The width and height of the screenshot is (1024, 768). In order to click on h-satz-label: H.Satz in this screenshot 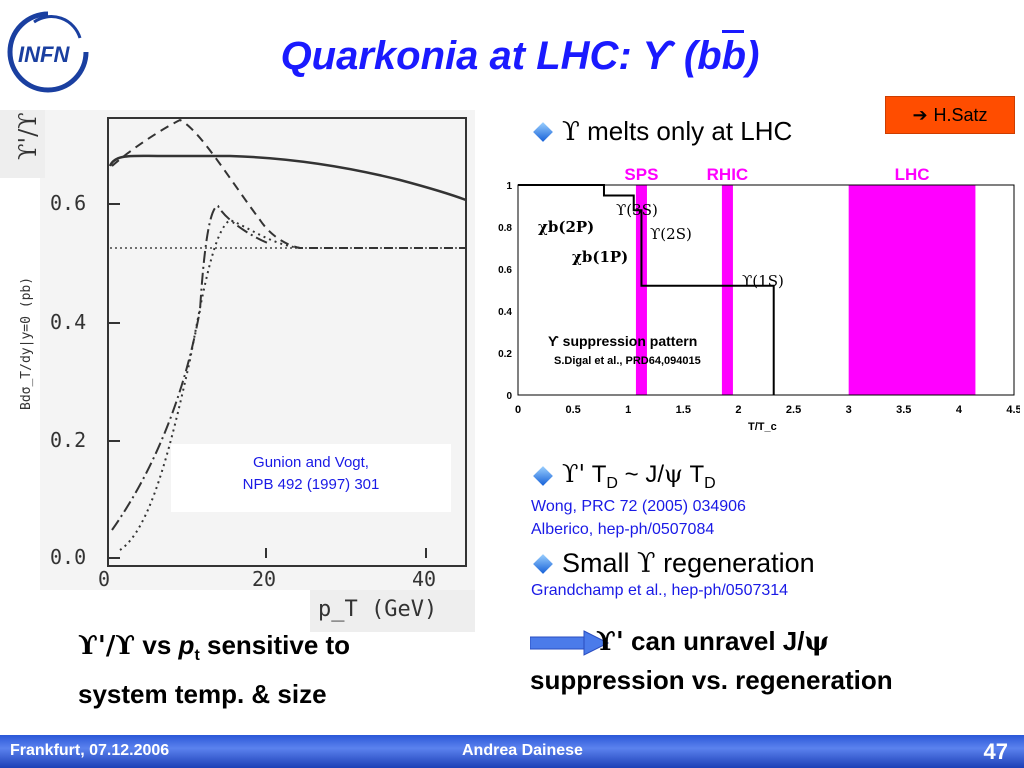, I will do `click(960, 114)`.